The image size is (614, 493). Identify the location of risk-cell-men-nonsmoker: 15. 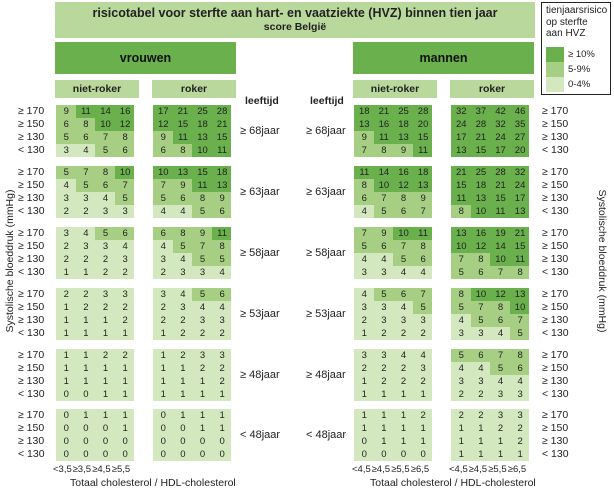
(422, 137).